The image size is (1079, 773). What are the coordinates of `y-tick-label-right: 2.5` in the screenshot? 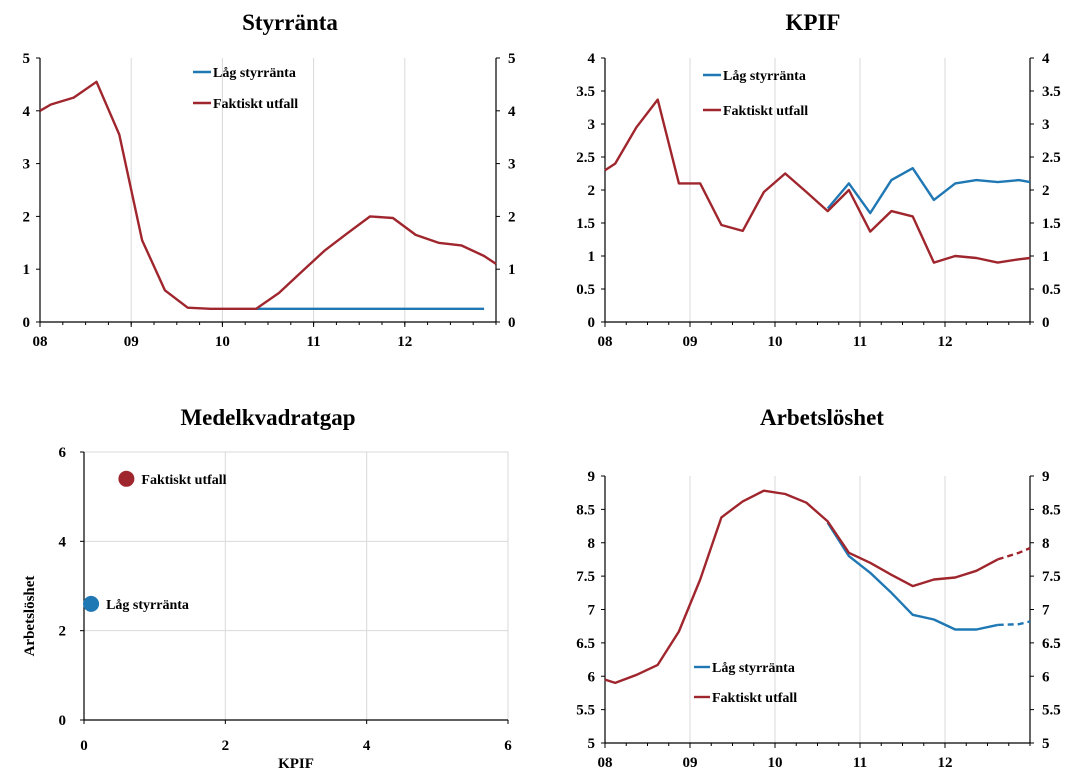 It's located at (1051, 158).